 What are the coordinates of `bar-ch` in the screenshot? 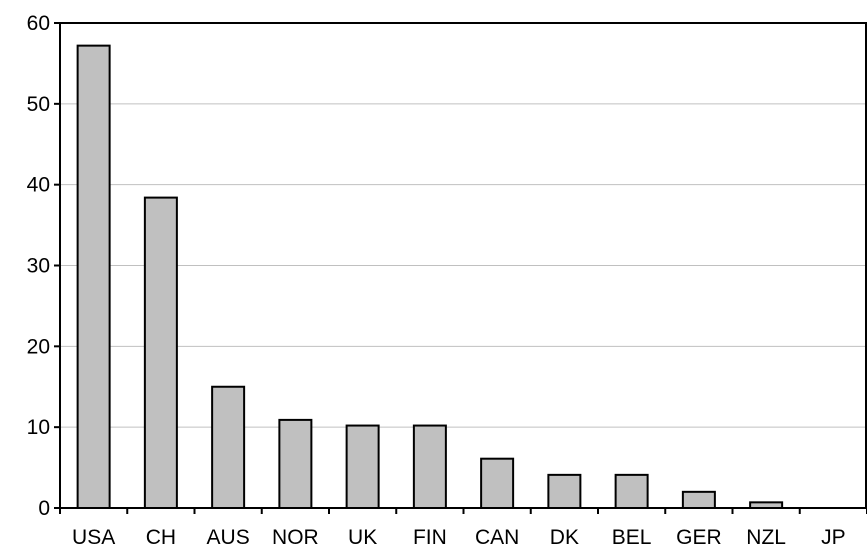 It's located at (160, 352).